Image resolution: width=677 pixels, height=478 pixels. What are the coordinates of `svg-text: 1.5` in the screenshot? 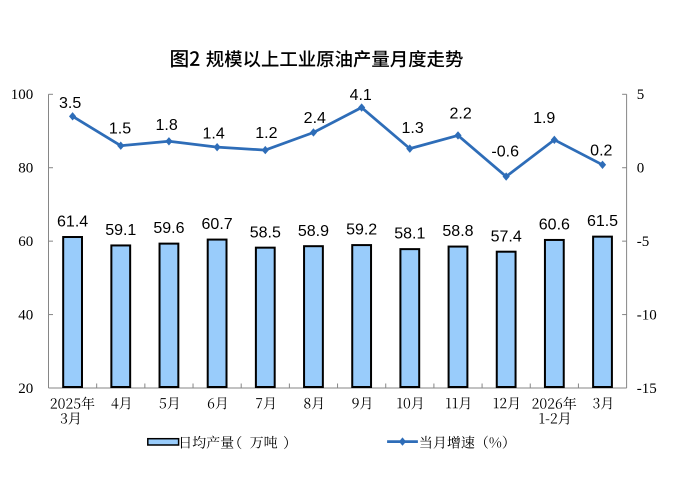 It's located at (120, 129).